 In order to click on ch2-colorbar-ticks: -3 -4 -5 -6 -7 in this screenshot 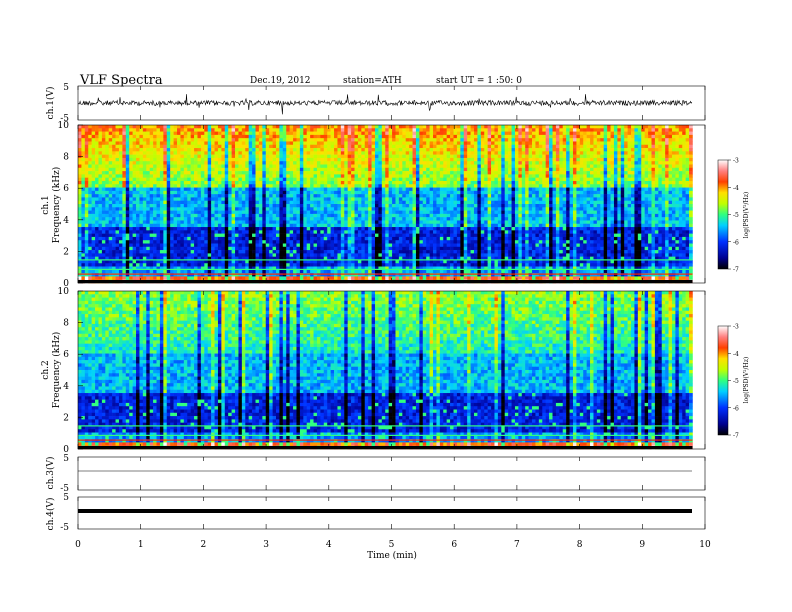, I will do `click(733, 382)`.